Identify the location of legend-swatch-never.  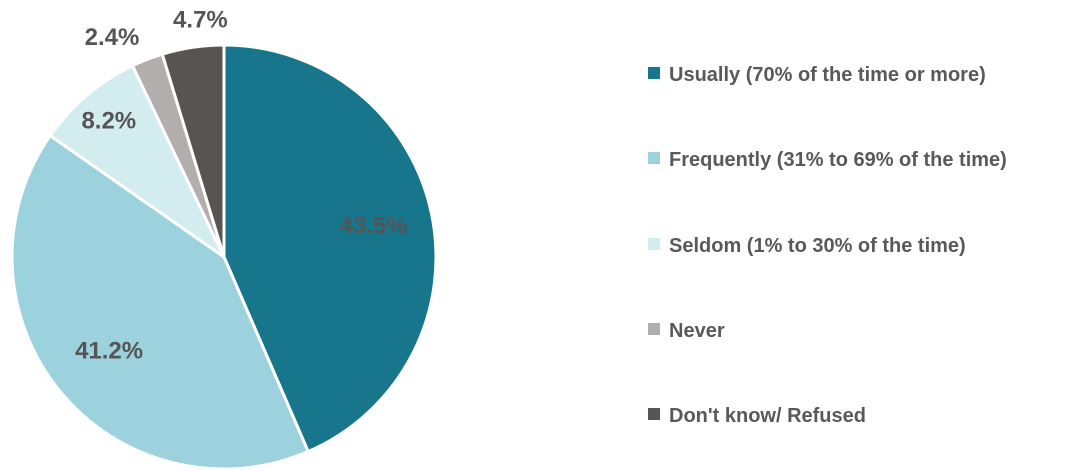
(654, 329).